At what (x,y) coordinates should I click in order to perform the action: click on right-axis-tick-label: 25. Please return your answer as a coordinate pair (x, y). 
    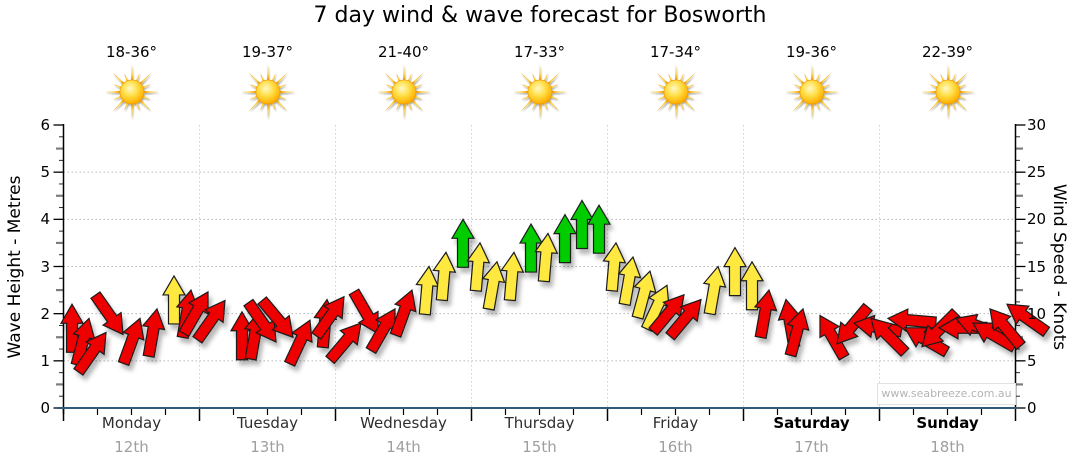
    Looking at the image, I should click on (1037, 172).